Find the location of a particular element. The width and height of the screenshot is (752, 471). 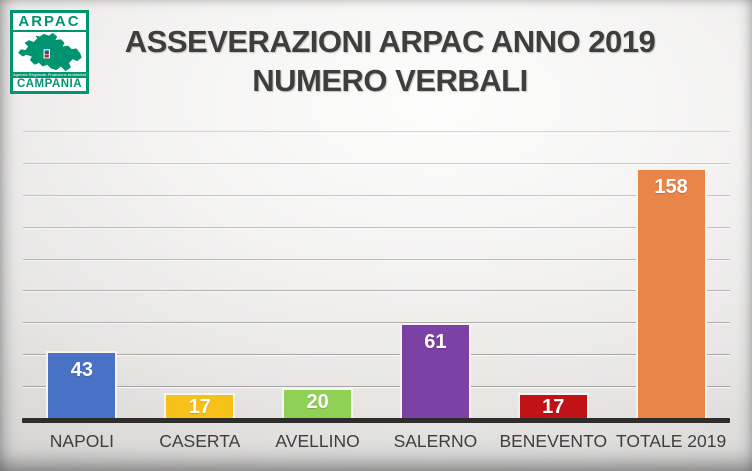

bar-value-label: 43 is located at coordinates (82, 370).